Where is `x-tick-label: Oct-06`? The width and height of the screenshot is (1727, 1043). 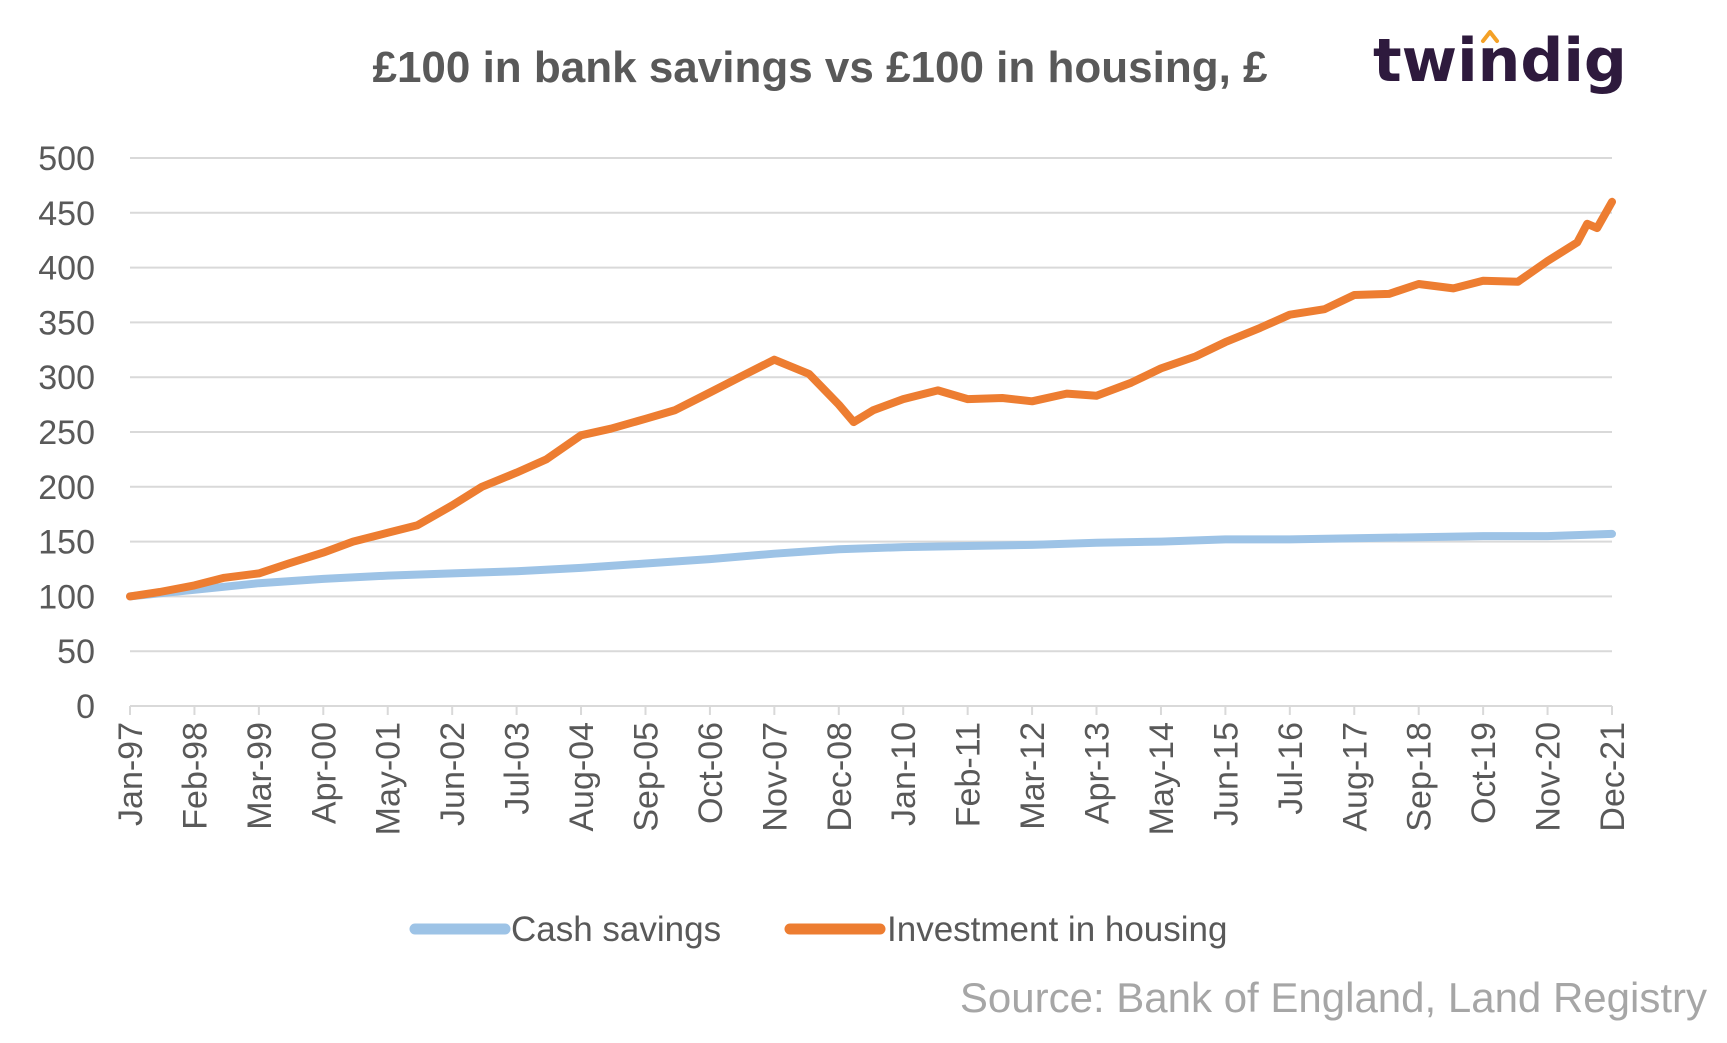 x-tick-label: Oct-06 is located at coordinates (711, 773).